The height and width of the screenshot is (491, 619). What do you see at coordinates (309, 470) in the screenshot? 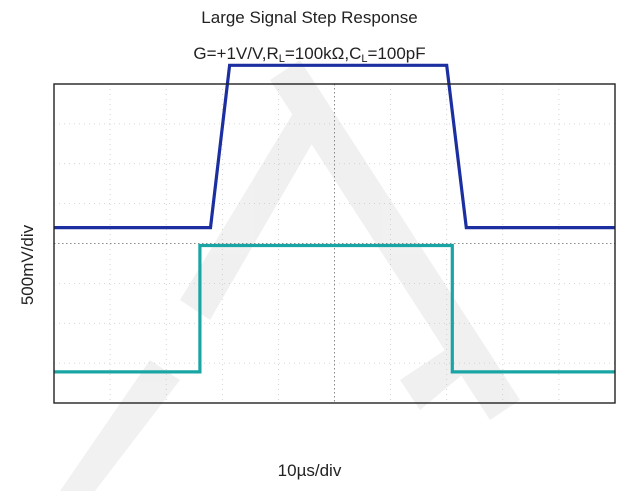
I see `x-axis-label: 10µs/div` at bounding box center [309, 470].